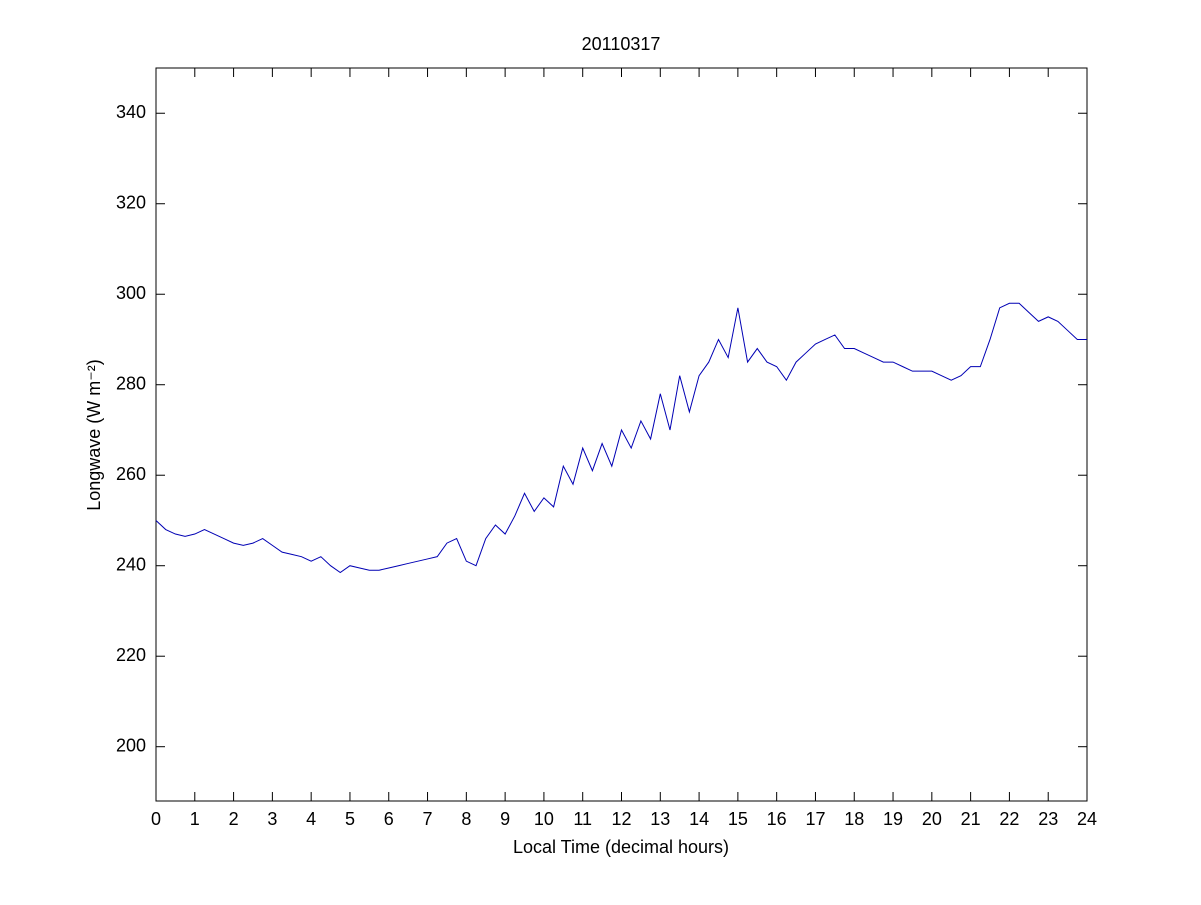  Describe the element at coordinates (272, 819) in the screenshot. I see `x-tick-label: 3` at that location.